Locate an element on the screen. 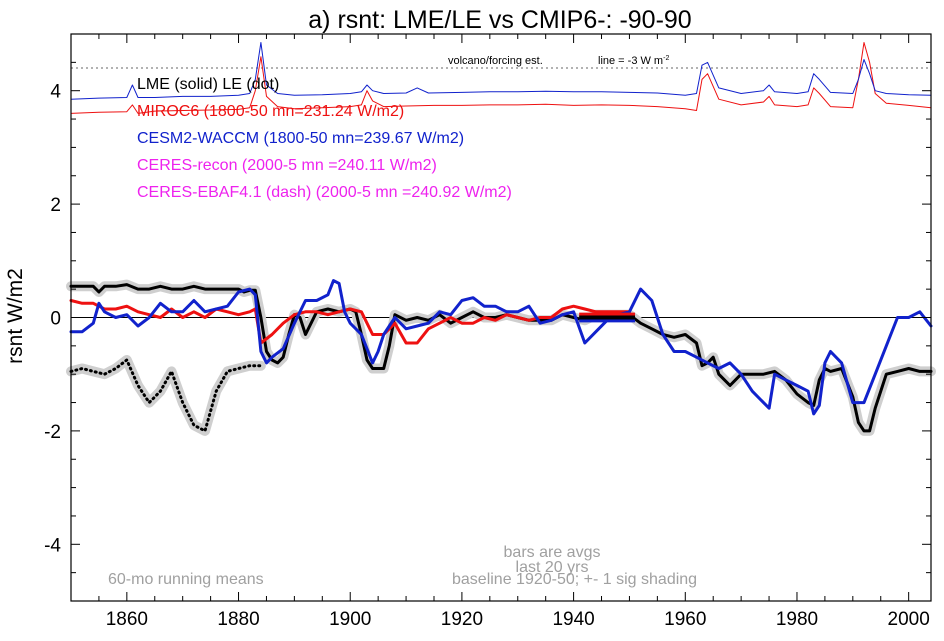  x-tick-label: 1920 is located at coordinates (462, 619).